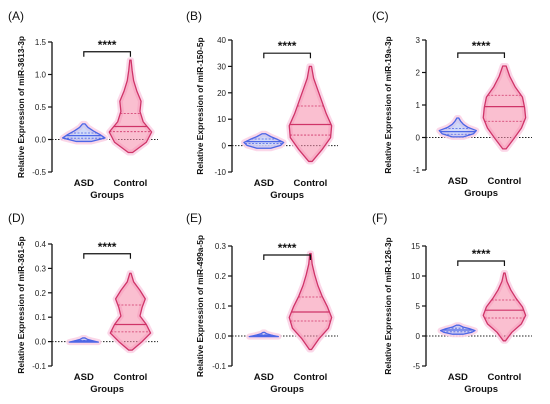 This screenshot has height=404, width=550. What do you see at coordinates (16, 218) in the screenshot?
I see `panel-label: (D)` at bounding box center [16, 218].